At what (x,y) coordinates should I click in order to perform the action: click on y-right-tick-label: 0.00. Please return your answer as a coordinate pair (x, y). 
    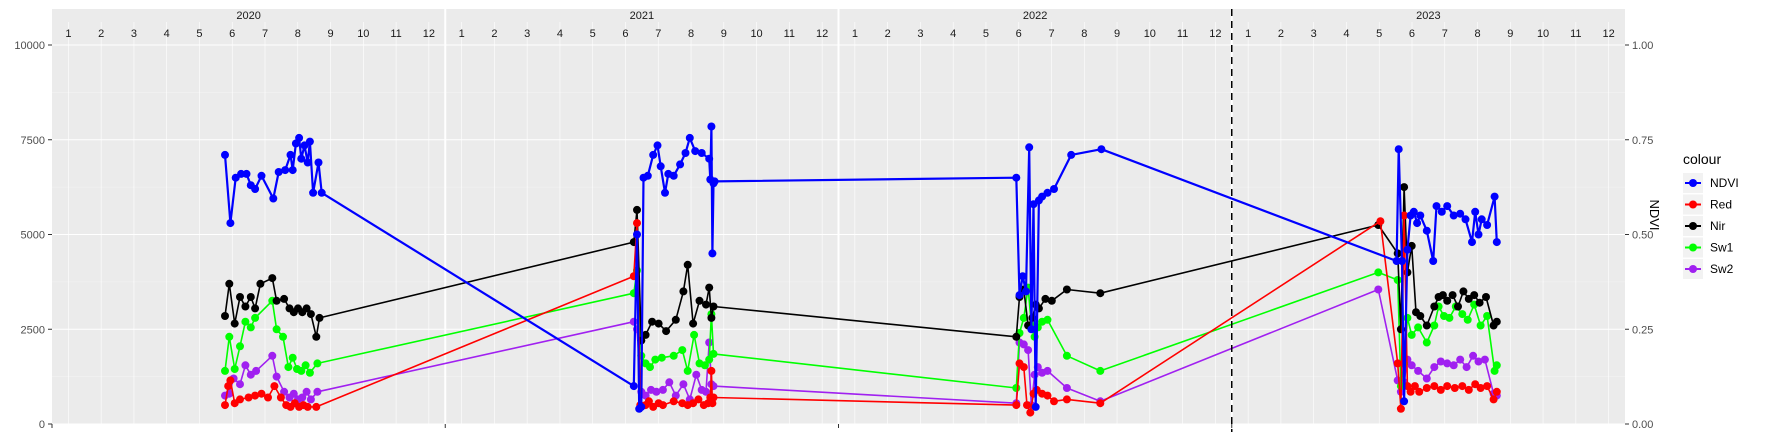
    Looking at the image, I should click on (1642, 425).